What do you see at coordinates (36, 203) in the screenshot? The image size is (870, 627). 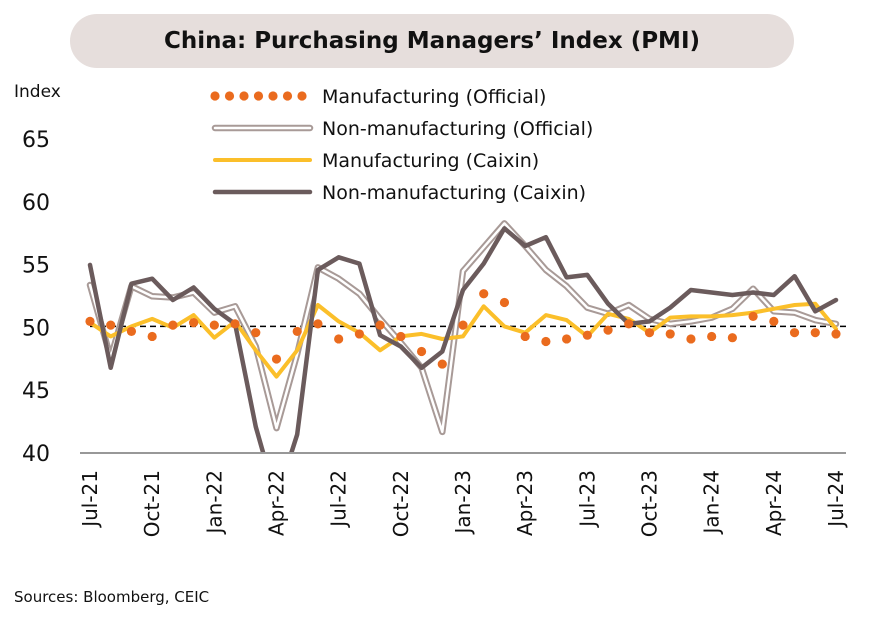 I see `y-tick-label: 60` at bounding box center [36, 203].